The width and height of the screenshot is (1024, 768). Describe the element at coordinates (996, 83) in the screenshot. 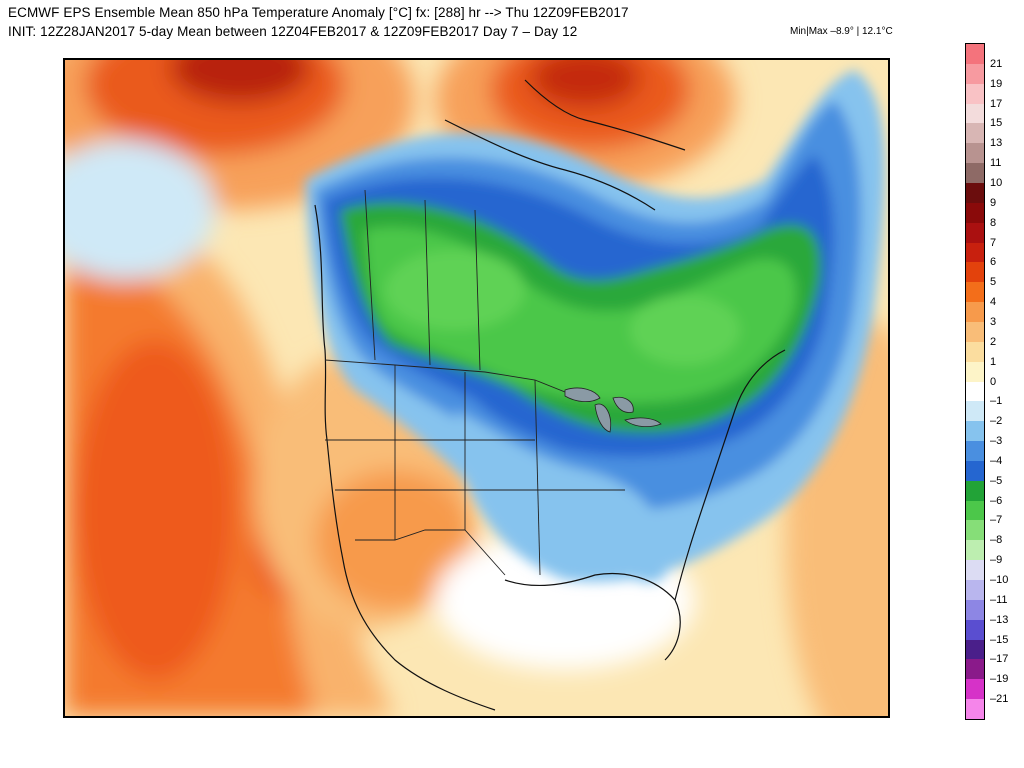

I see `color-scale-label: 19` at that location.